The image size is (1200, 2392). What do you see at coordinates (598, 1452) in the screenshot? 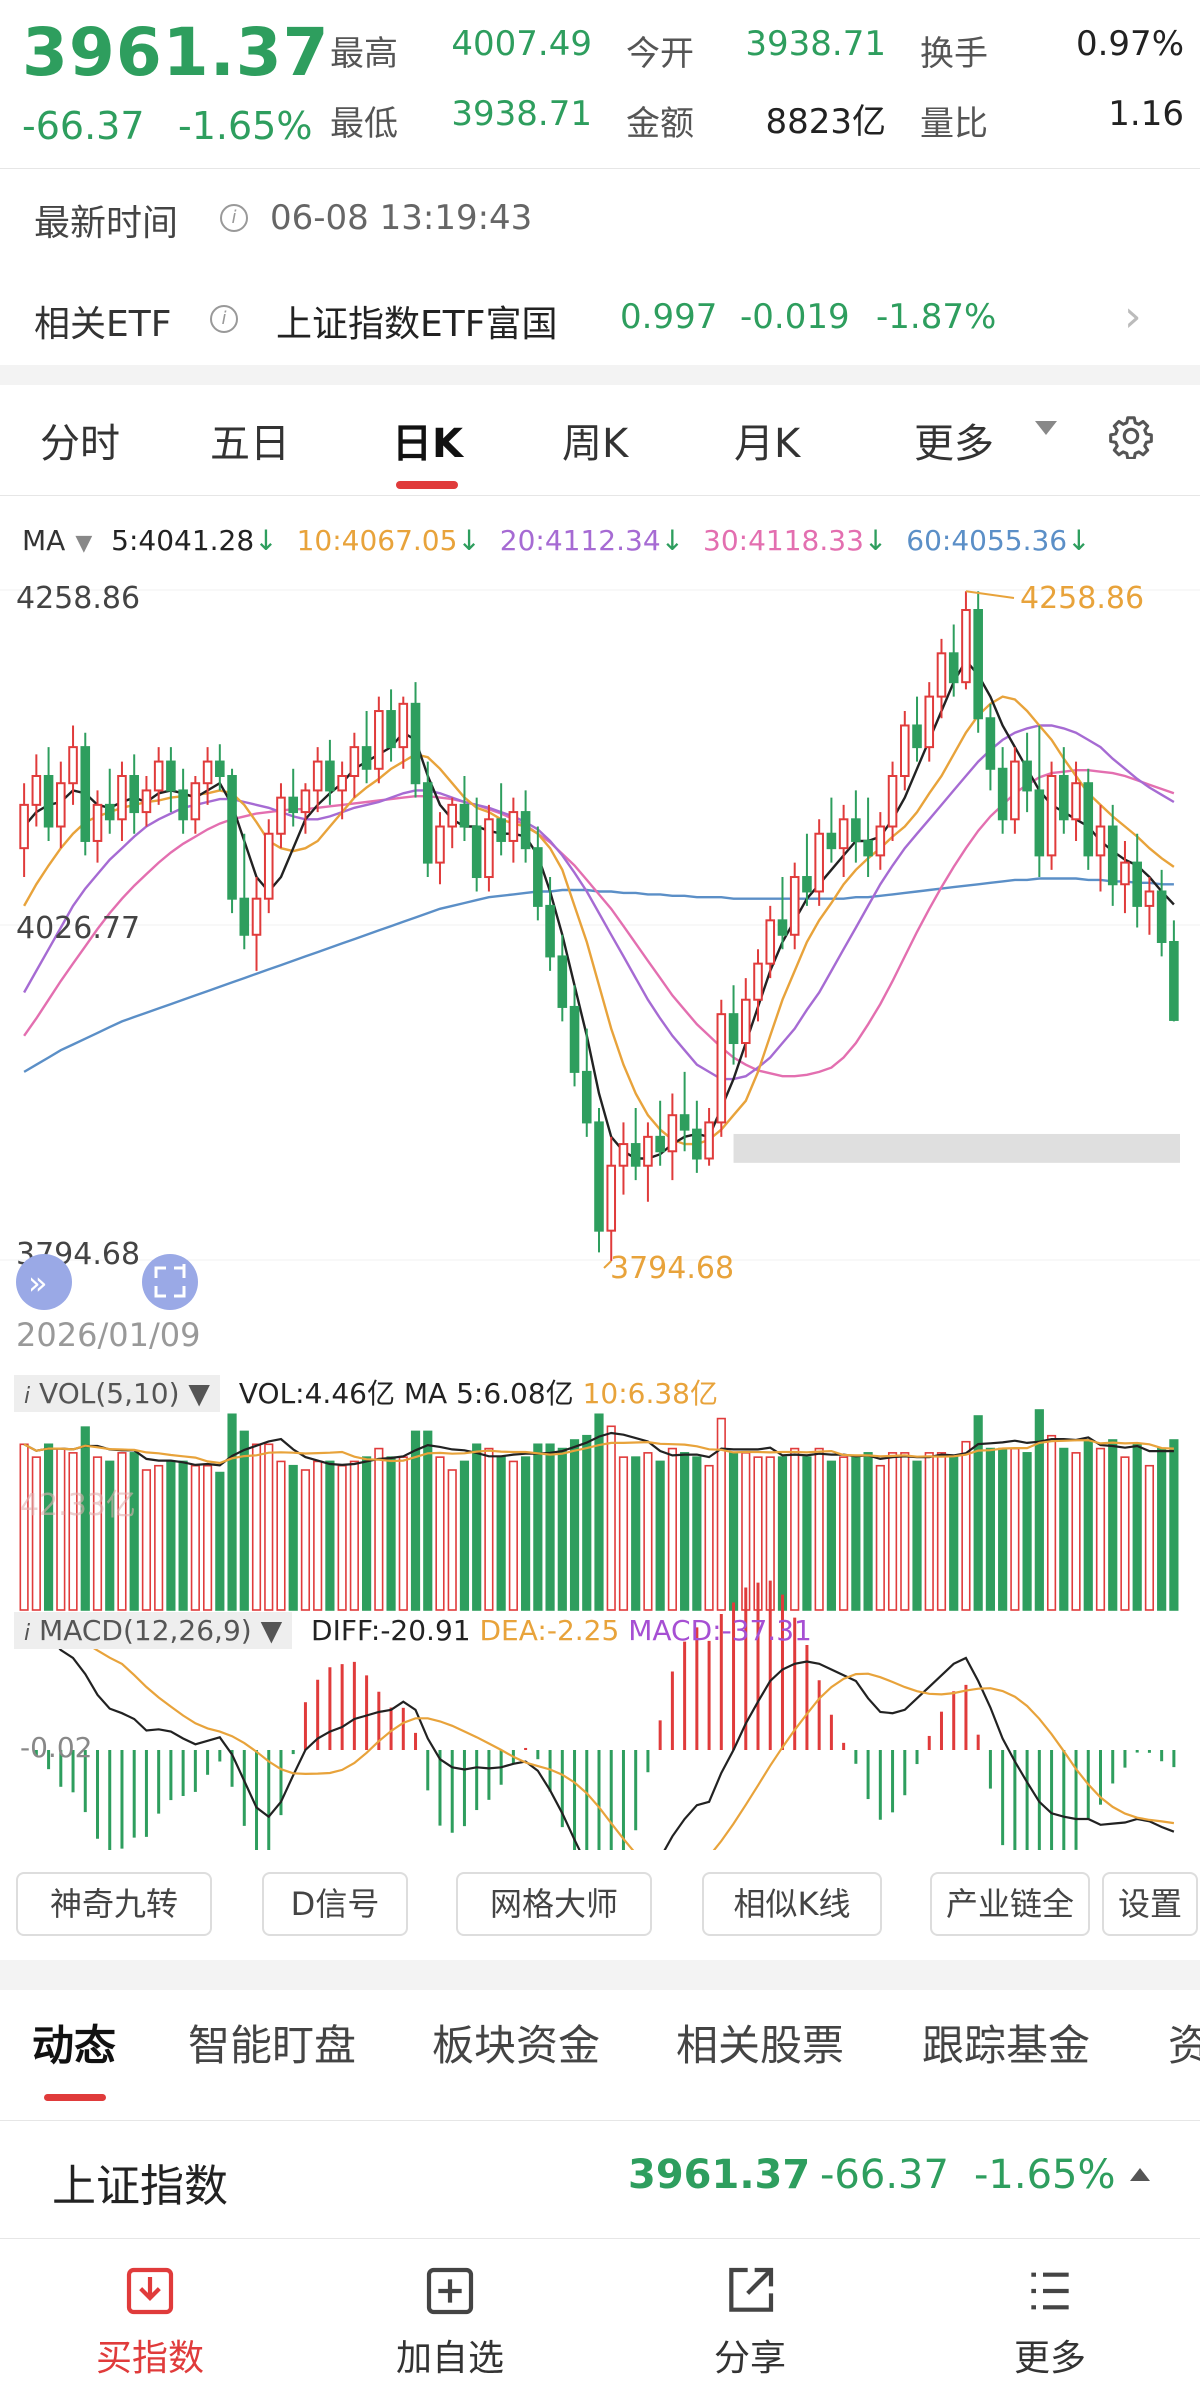
I see `volume-ma-line` at bounding box center [598, 1452].